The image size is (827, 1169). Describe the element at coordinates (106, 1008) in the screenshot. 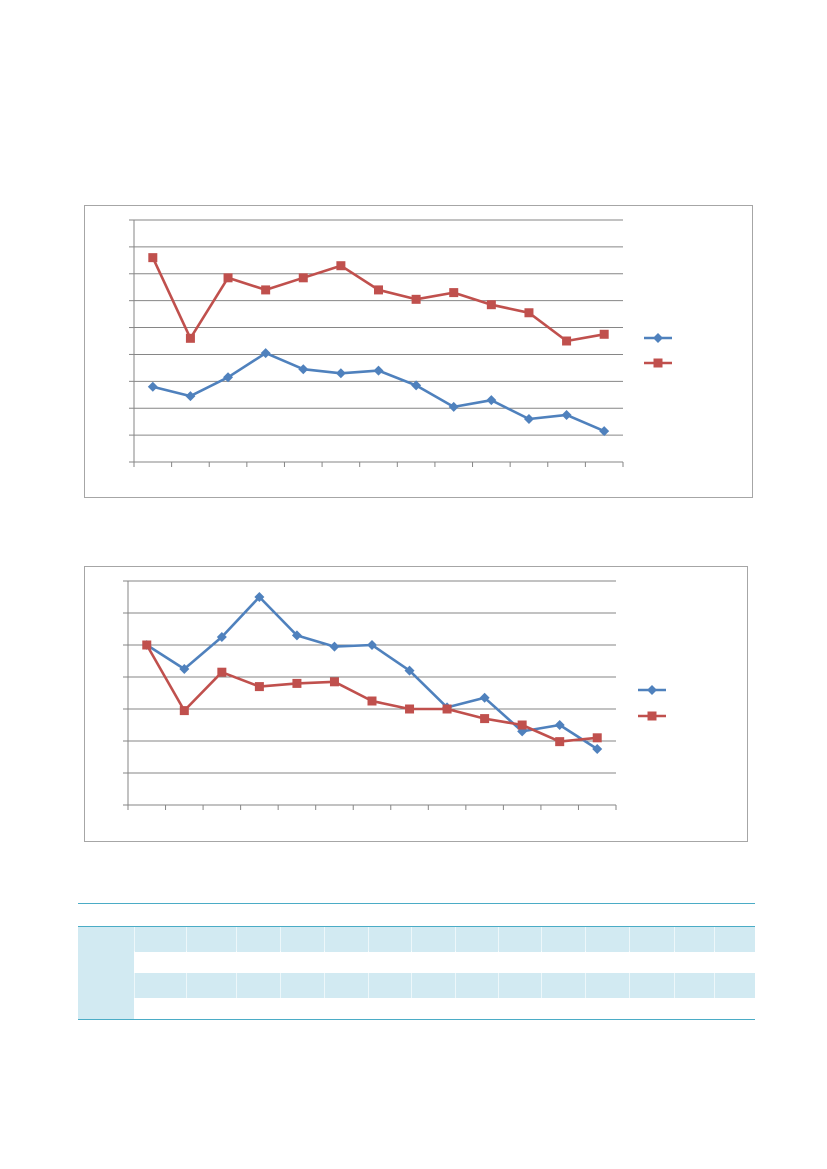

I see `table-row-header-cell` at that location.